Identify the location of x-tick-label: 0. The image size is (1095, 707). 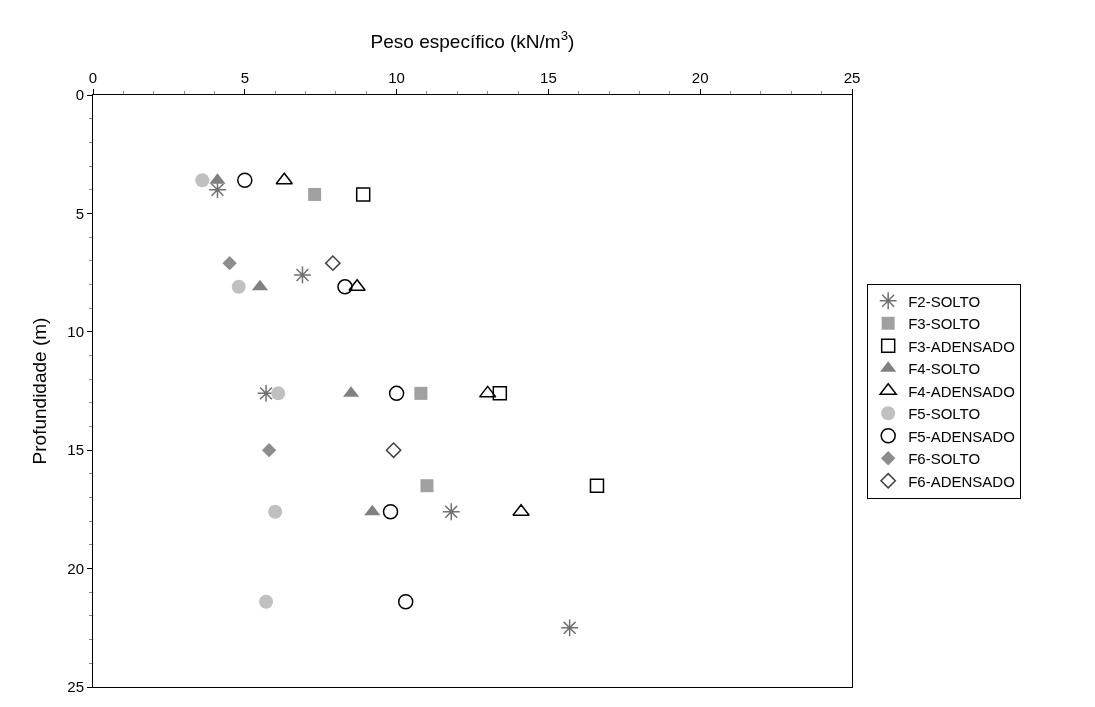
(93, 77).